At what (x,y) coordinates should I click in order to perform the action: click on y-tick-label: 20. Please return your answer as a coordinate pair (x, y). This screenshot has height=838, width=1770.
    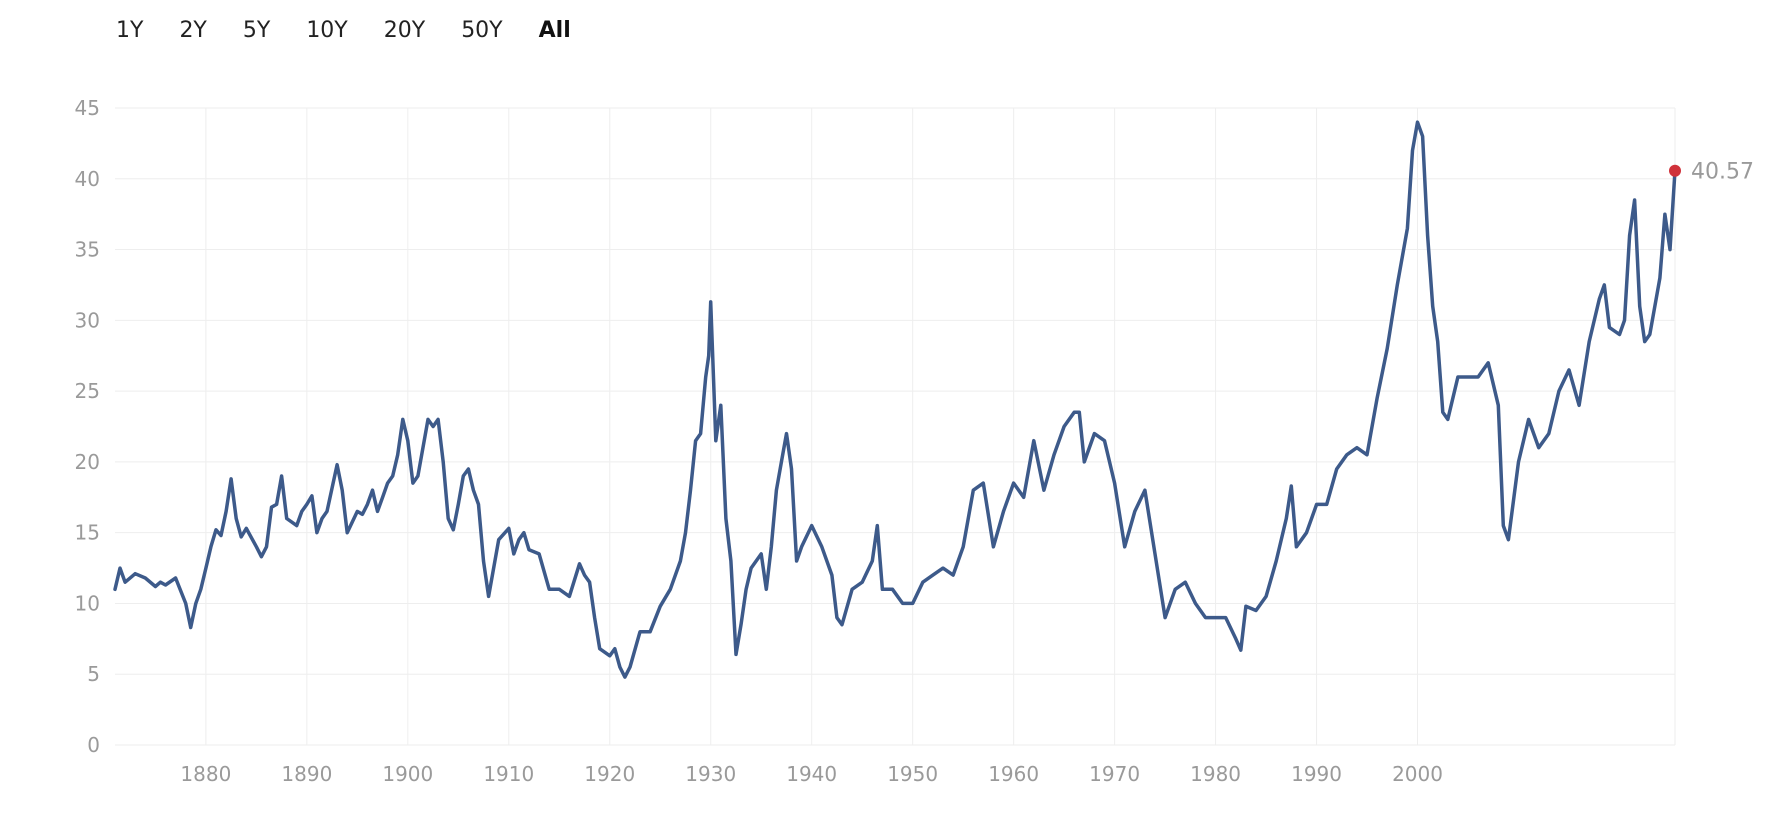
    Looking at the image, I should click on (87, 462).